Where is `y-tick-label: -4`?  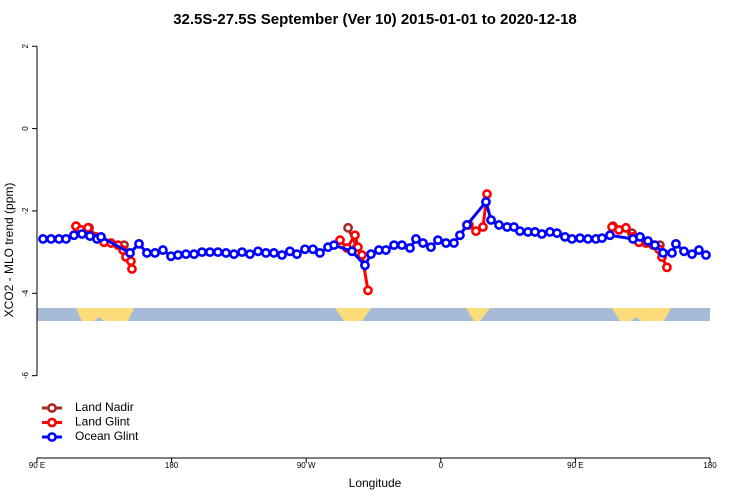 y-tick-label: -4 is located at coordinates (25, 293).